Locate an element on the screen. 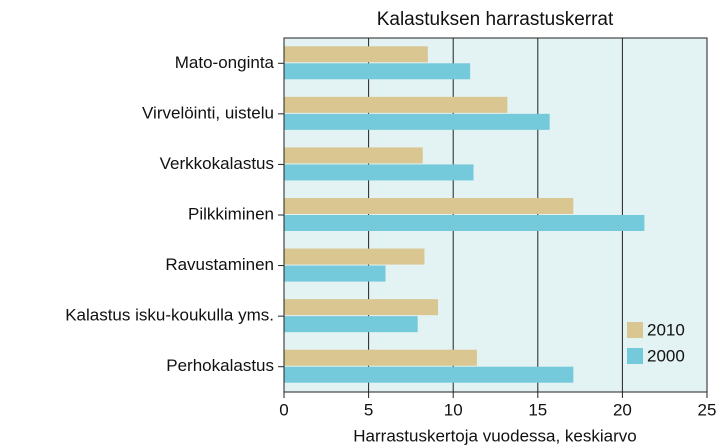 The height and width of the screenshot is (448, 721). x-tick-label: 0 is located at coordinates (283, 409).